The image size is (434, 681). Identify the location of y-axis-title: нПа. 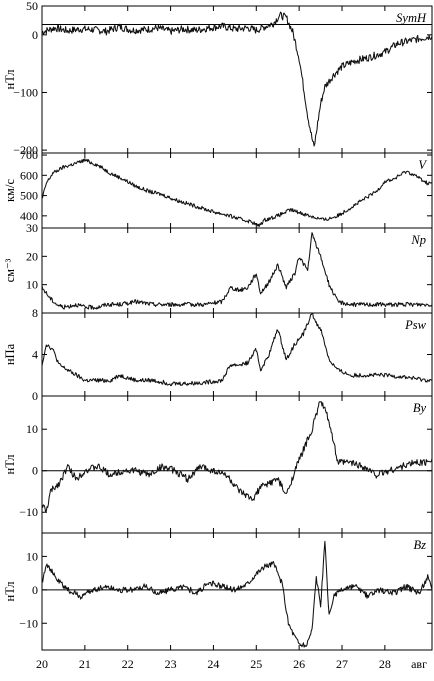
(10, 354).